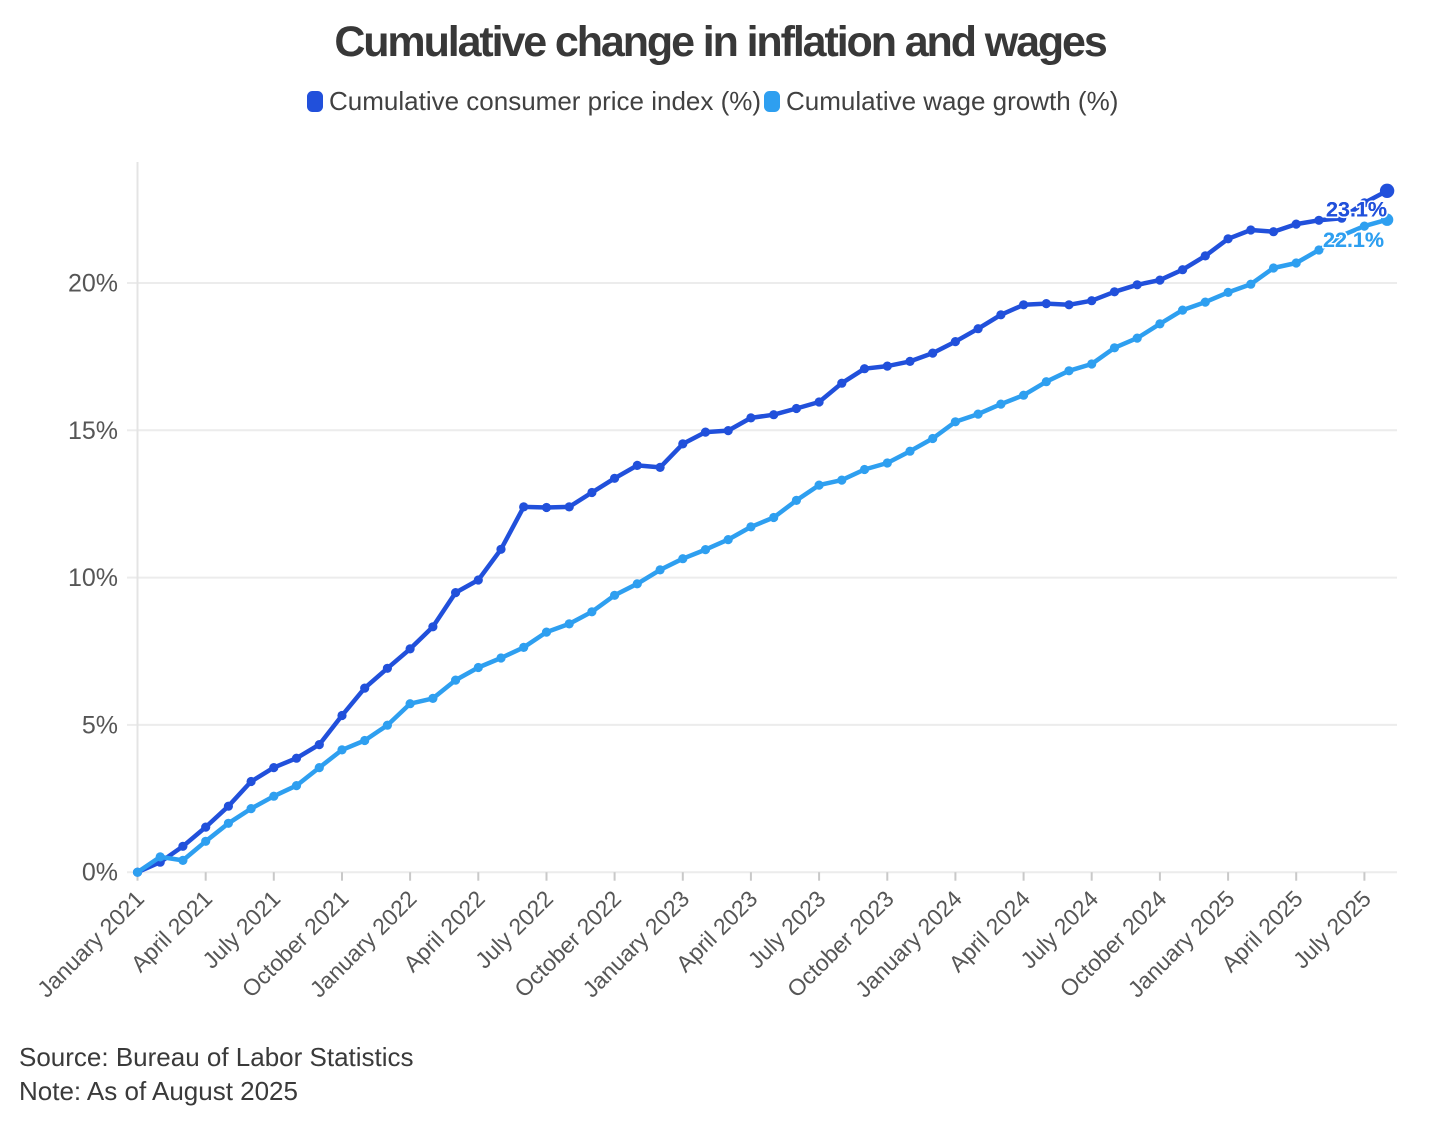  What do you see at coordinates (100, 725) in the screenshot?
I see `svg-text: 5%` at bounding box center [100, 725].